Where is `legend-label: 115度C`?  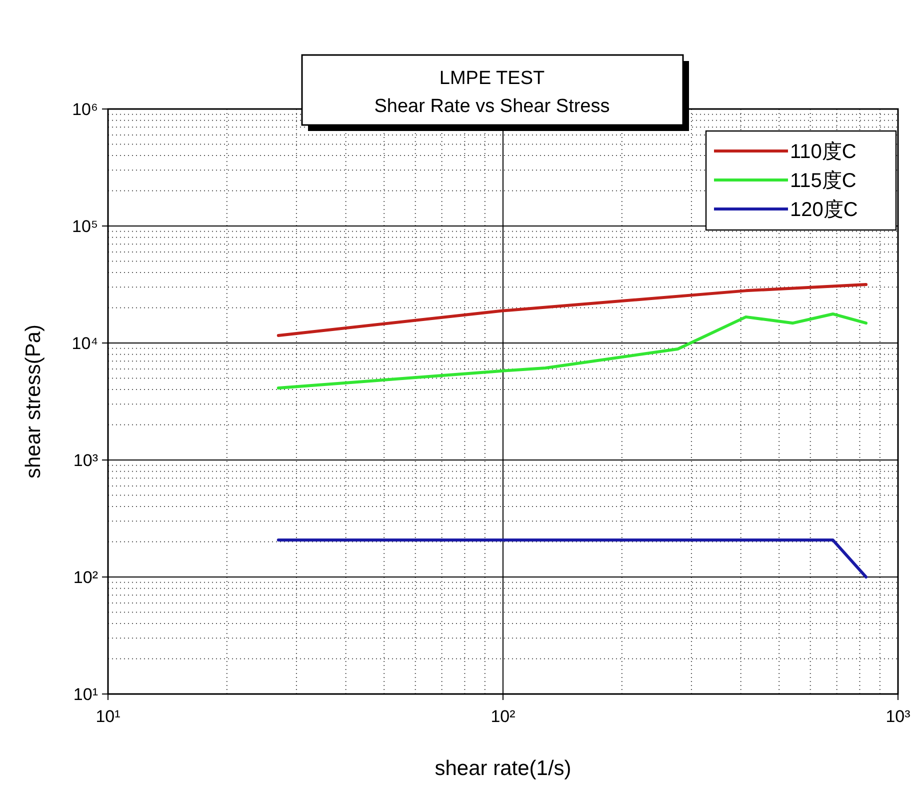
legend-label: 115度C is located at coordinates (823, 181).